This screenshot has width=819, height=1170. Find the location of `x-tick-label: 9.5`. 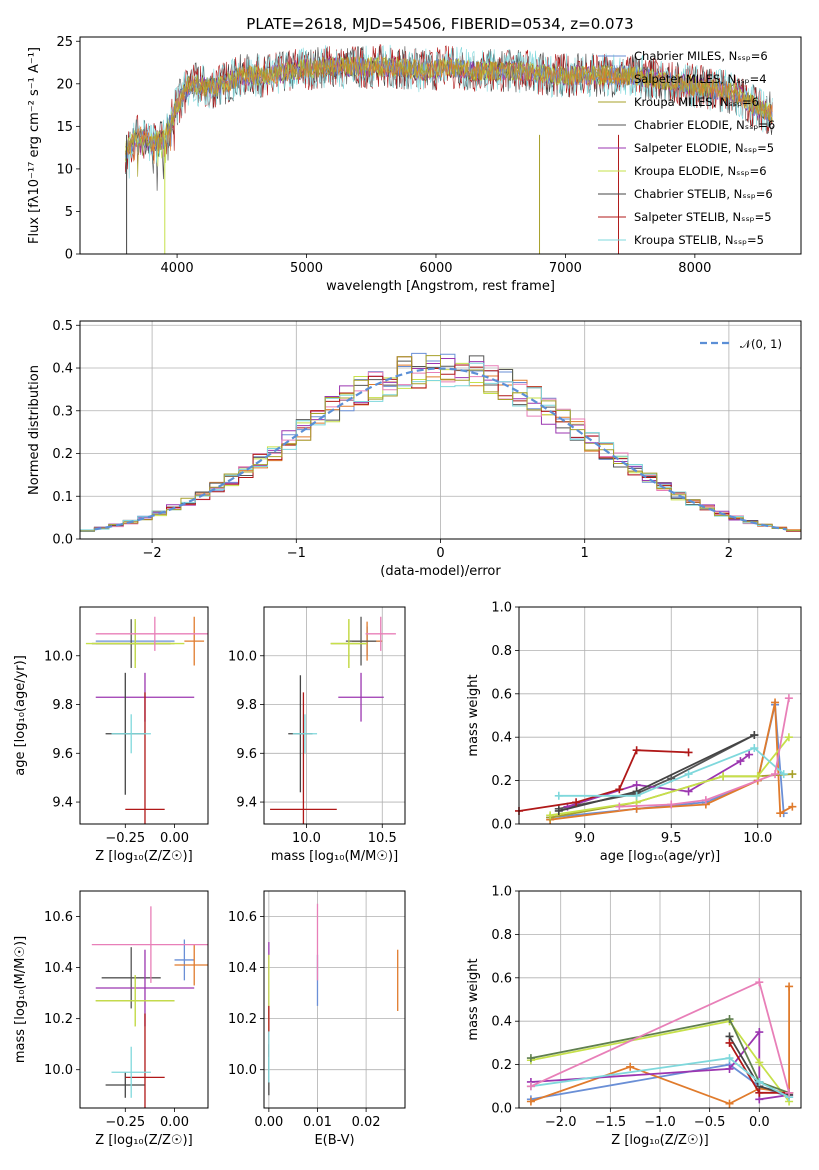

x-tick-label: 9.5 is located at coordinates (671, 838).